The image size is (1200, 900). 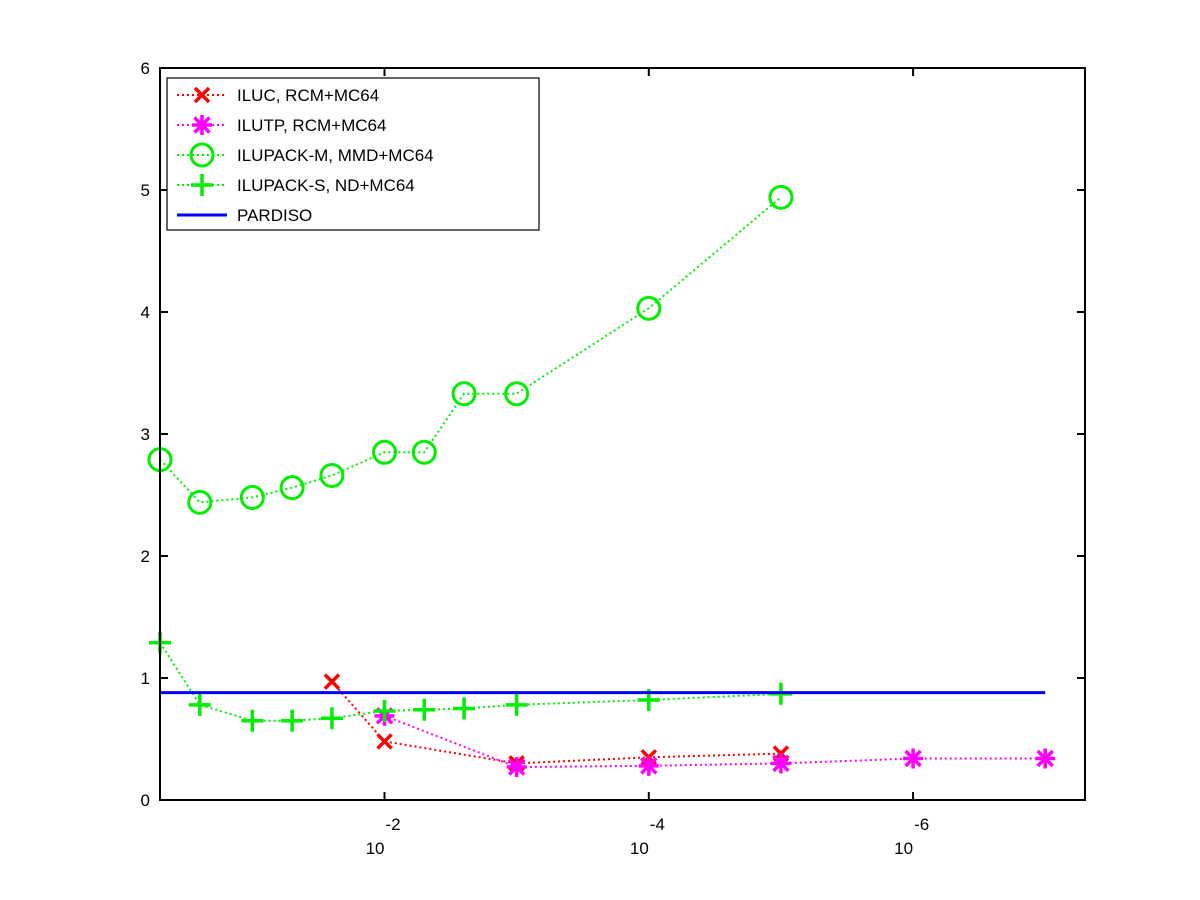 I want to click on legend-label-1: ILUTP, RCM+MC64, so click(x=311, y=125).